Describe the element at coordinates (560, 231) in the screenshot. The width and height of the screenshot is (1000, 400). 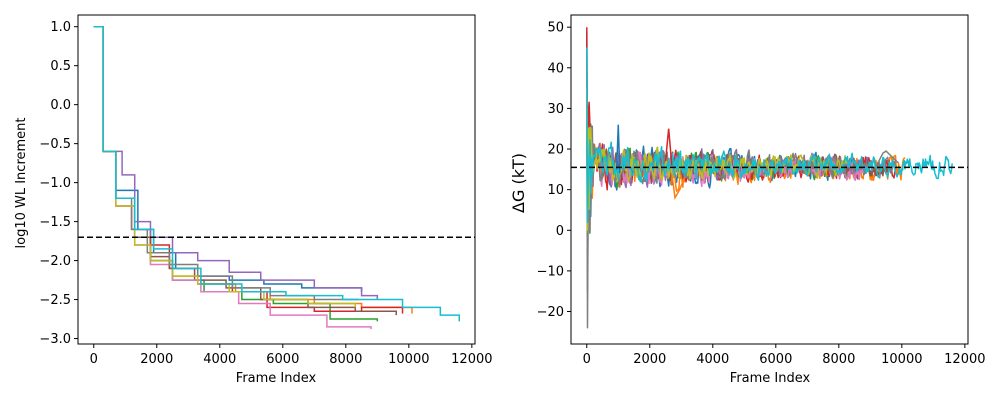
I see `right-y-tick-label: 0` at that location.